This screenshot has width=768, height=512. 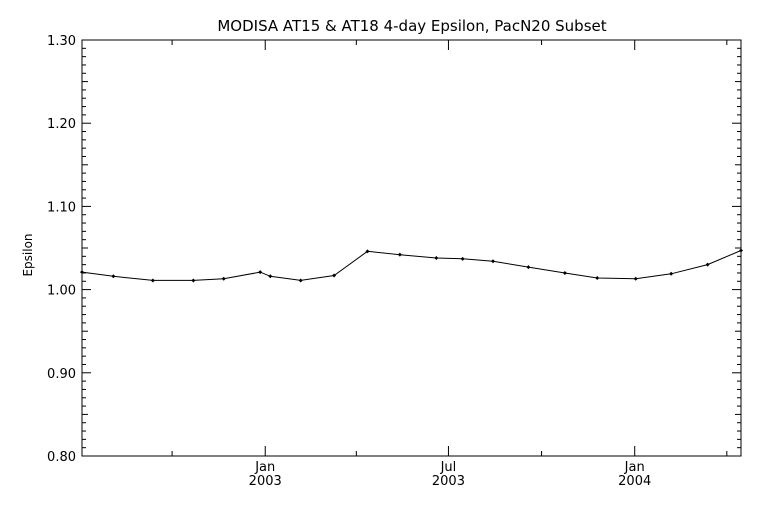 What do you see at coordinates (61, 41) in the screenshot?
I see `y-tick-label: 1.30` at bounding box center [61, 41].